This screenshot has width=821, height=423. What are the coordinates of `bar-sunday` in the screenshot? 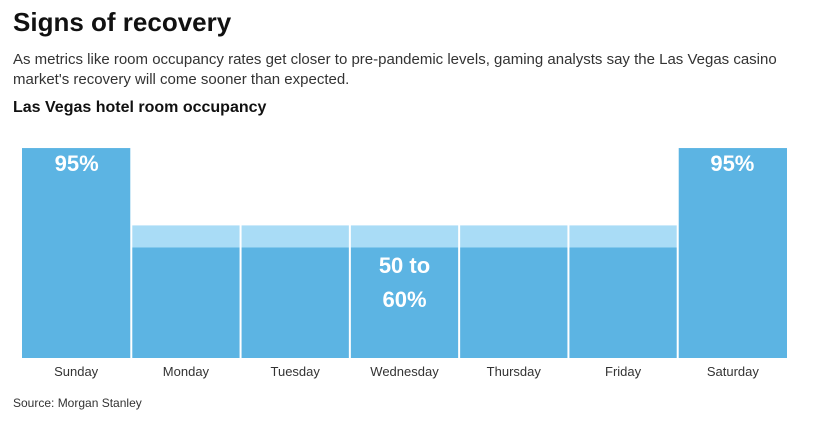 It's located at (76, 253).